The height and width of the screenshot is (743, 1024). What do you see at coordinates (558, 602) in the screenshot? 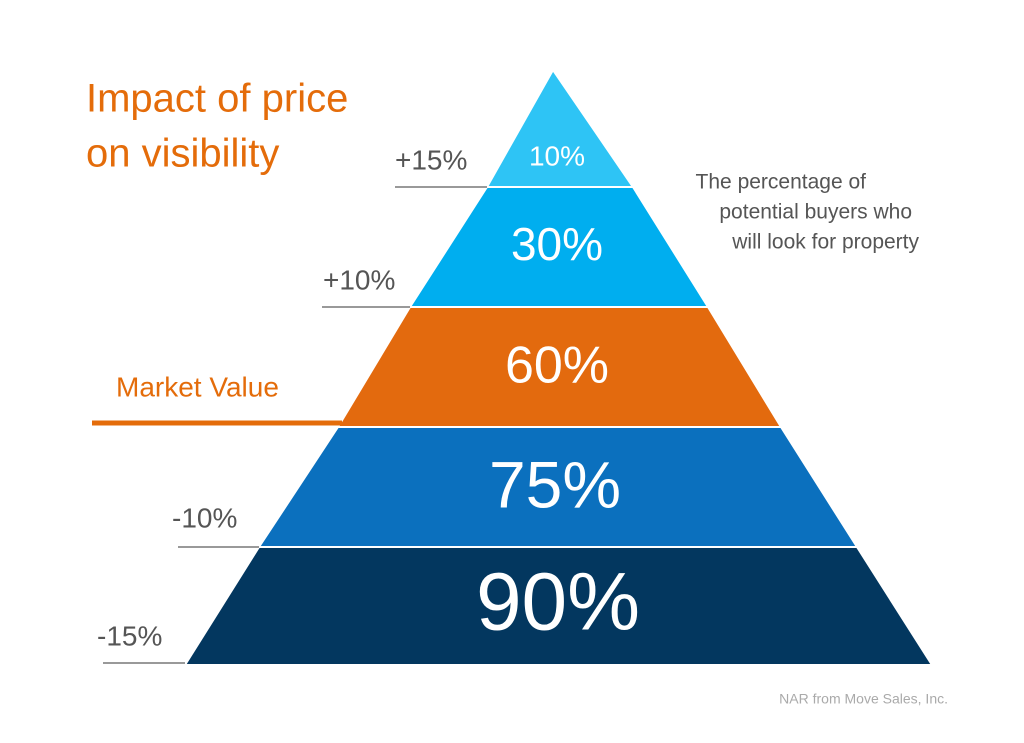
I see `share-label: 90%` at bounding box center [558, 602].